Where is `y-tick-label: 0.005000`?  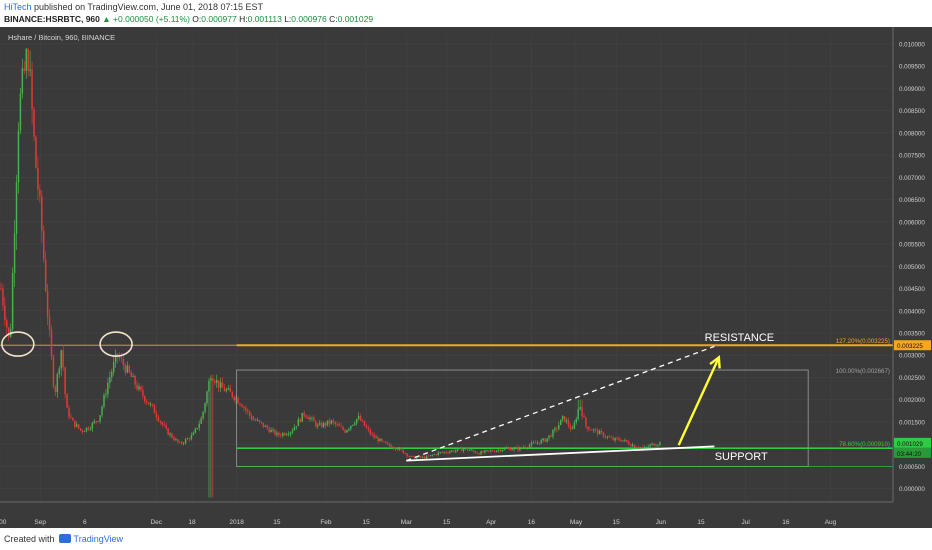
y-tick-label: 0.005000 is located at coordinates (912, 267).